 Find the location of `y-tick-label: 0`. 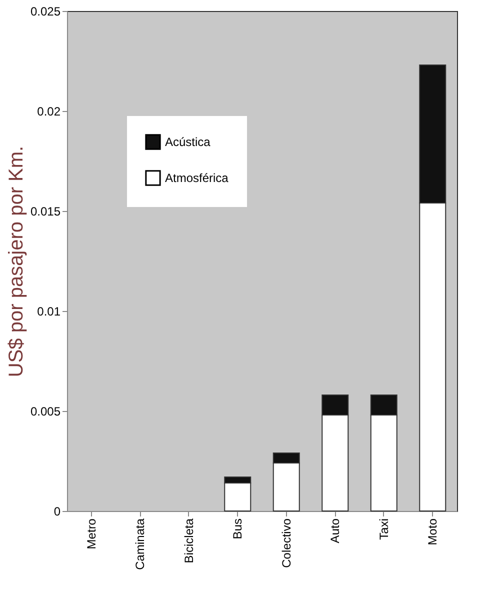

y-tick-label: 0 is located at coordinates (57, 511).